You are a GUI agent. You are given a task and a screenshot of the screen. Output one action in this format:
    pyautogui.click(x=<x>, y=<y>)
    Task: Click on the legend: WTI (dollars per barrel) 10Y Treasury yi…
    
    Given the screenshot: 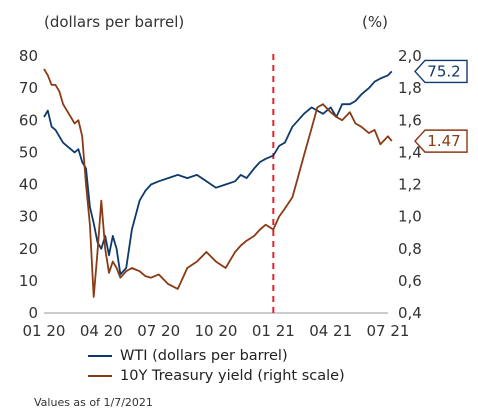 What is the action you would take?
    pyautogui.click(x=216, y=366)
    